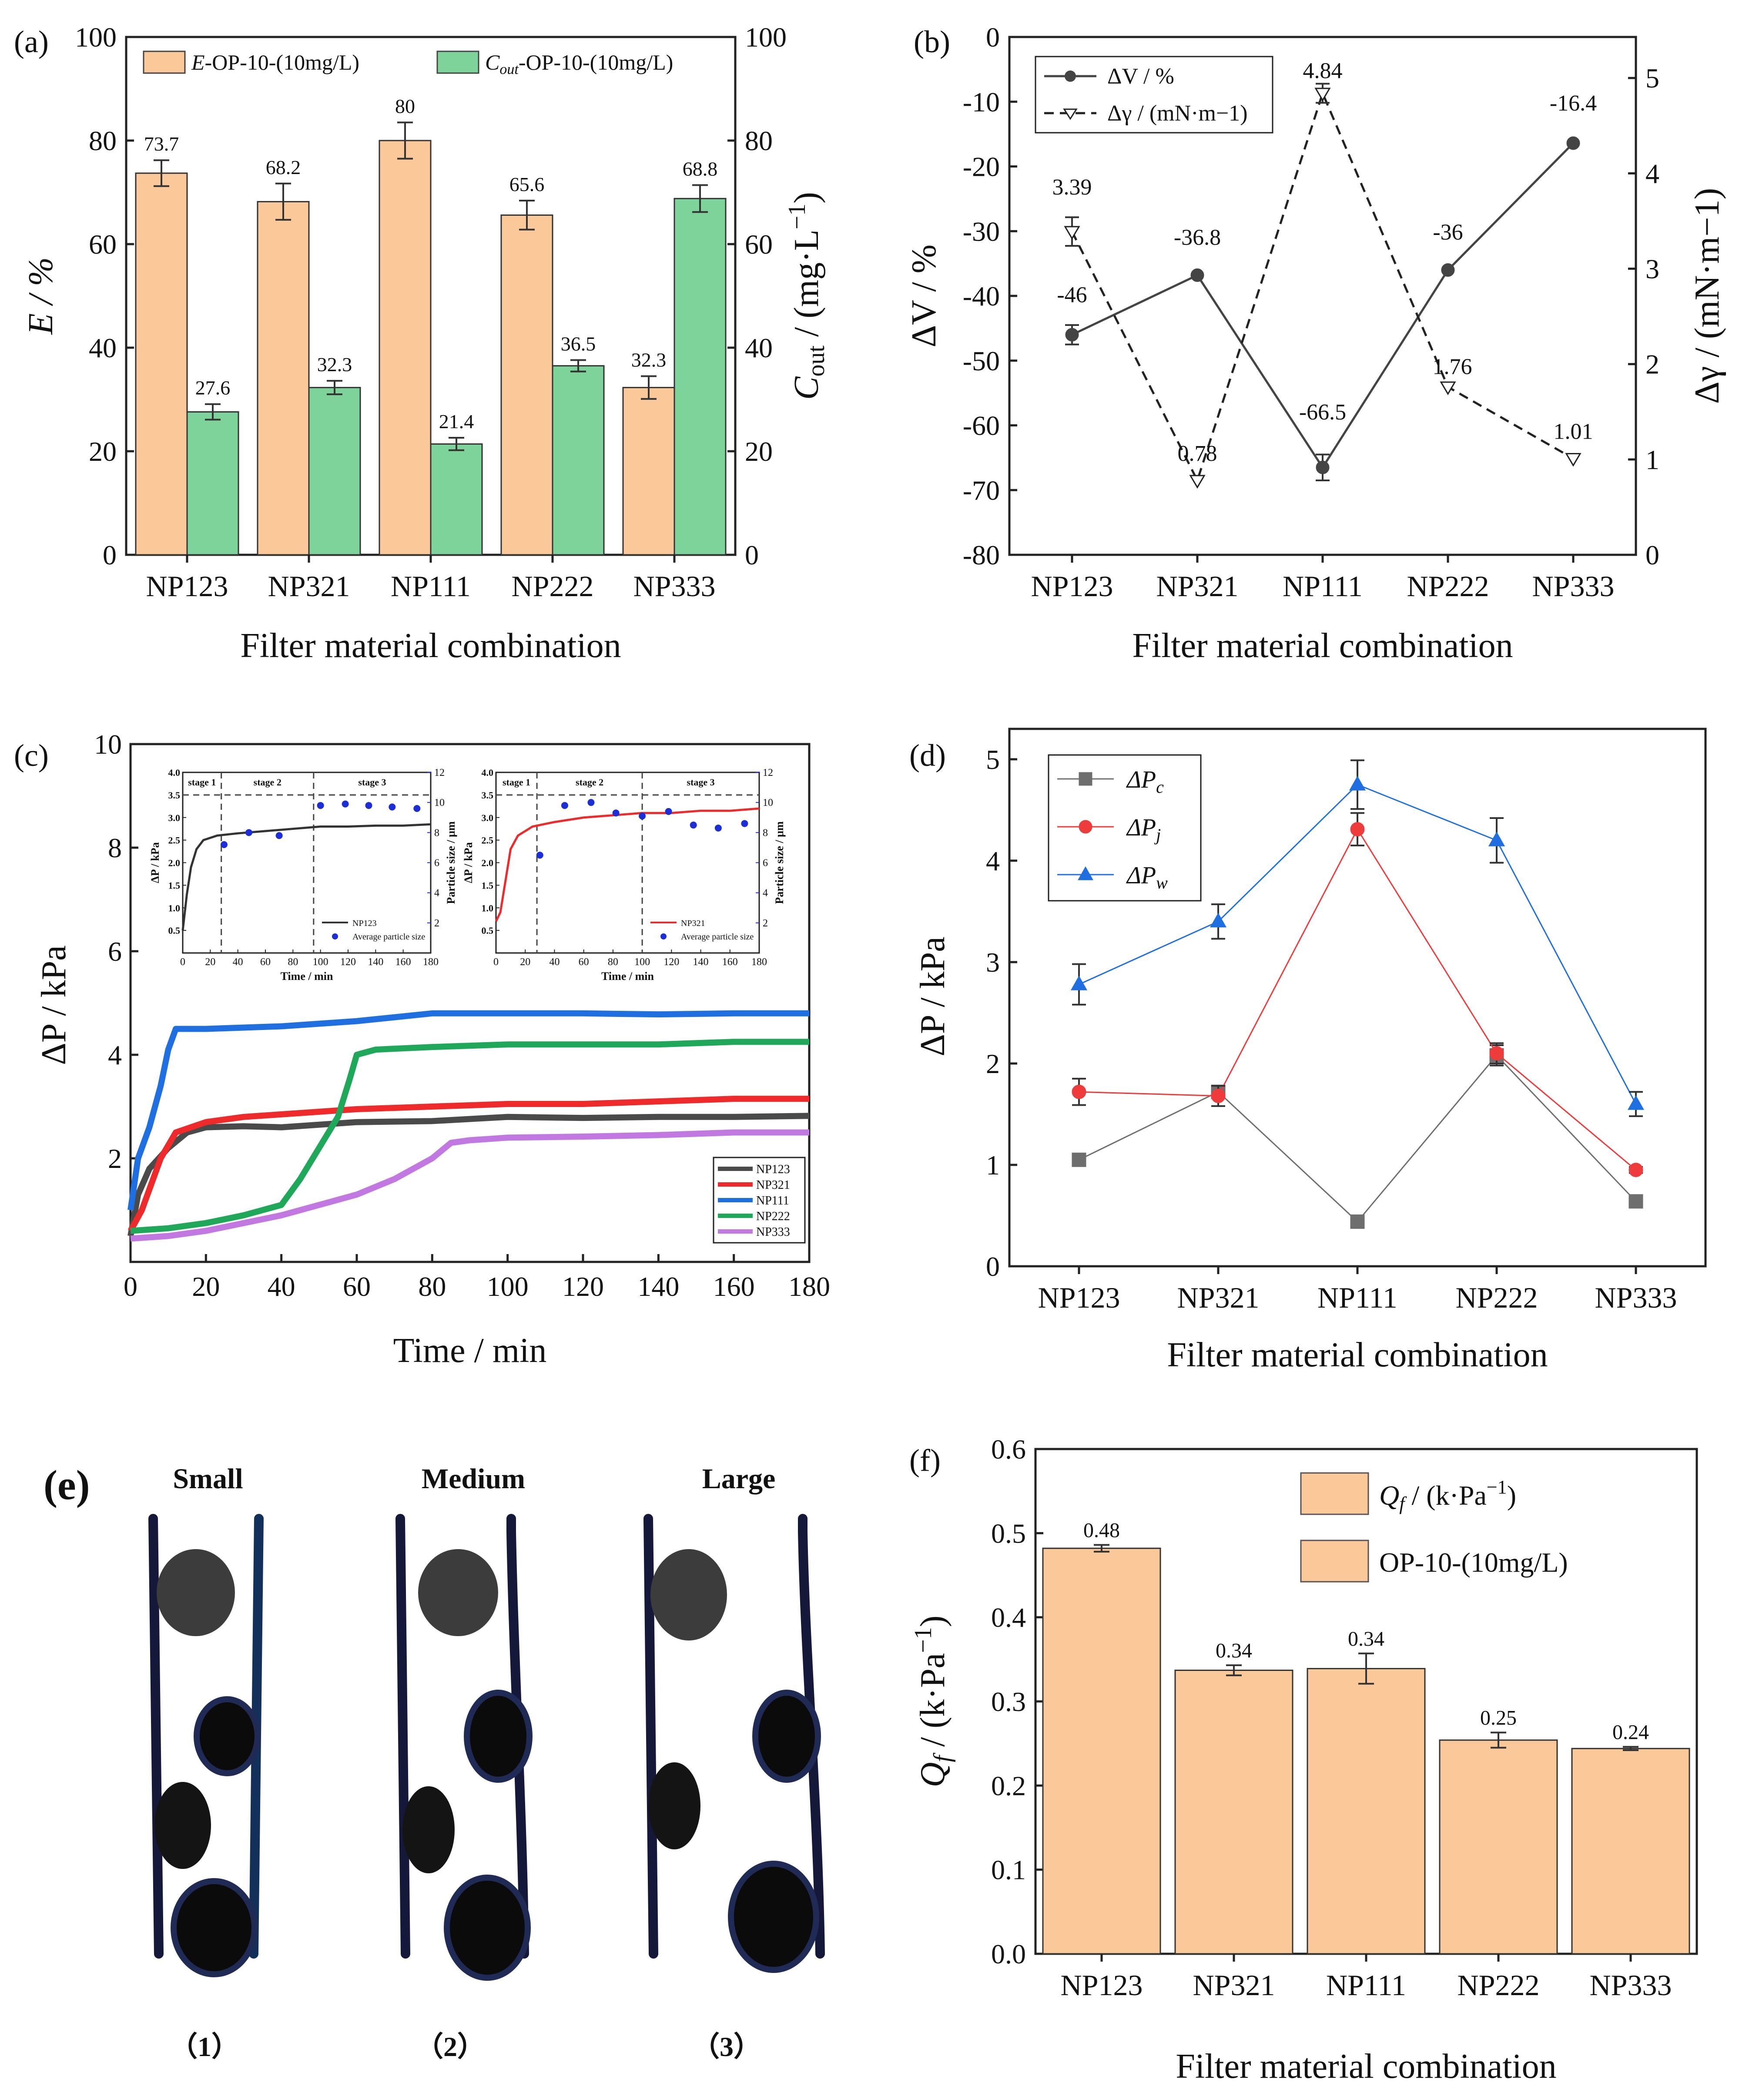  I want to click on diagram-e-caption-1: （1）, so click(204, 2046).